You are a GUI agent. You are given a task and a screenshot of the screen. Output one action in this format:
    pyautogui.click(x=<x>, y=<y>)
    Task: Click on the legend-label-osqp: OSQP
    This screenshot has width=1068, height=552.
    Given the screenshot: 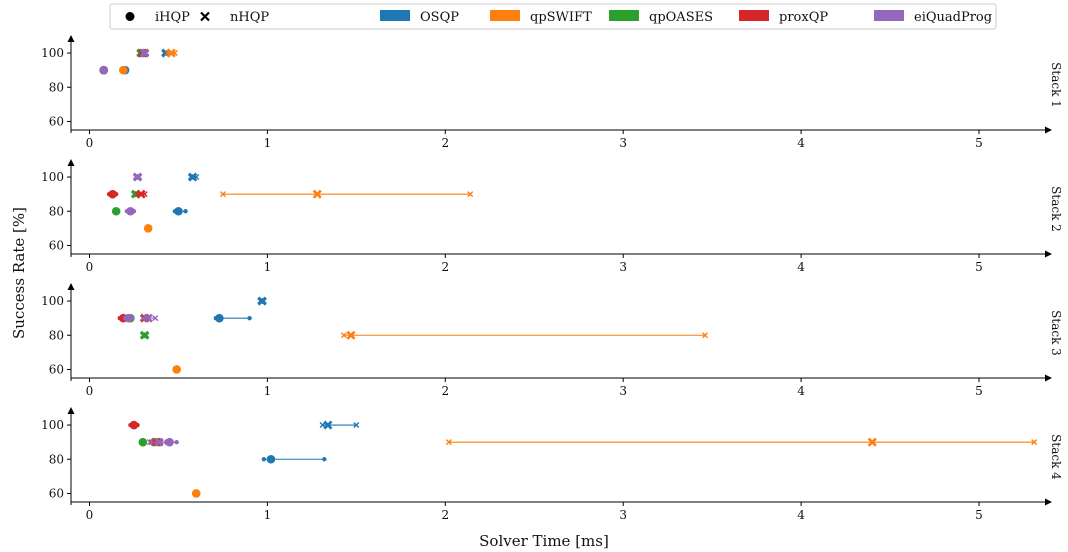 What is the action you would take?
    pyautogui.click(x=439, y=17)
    